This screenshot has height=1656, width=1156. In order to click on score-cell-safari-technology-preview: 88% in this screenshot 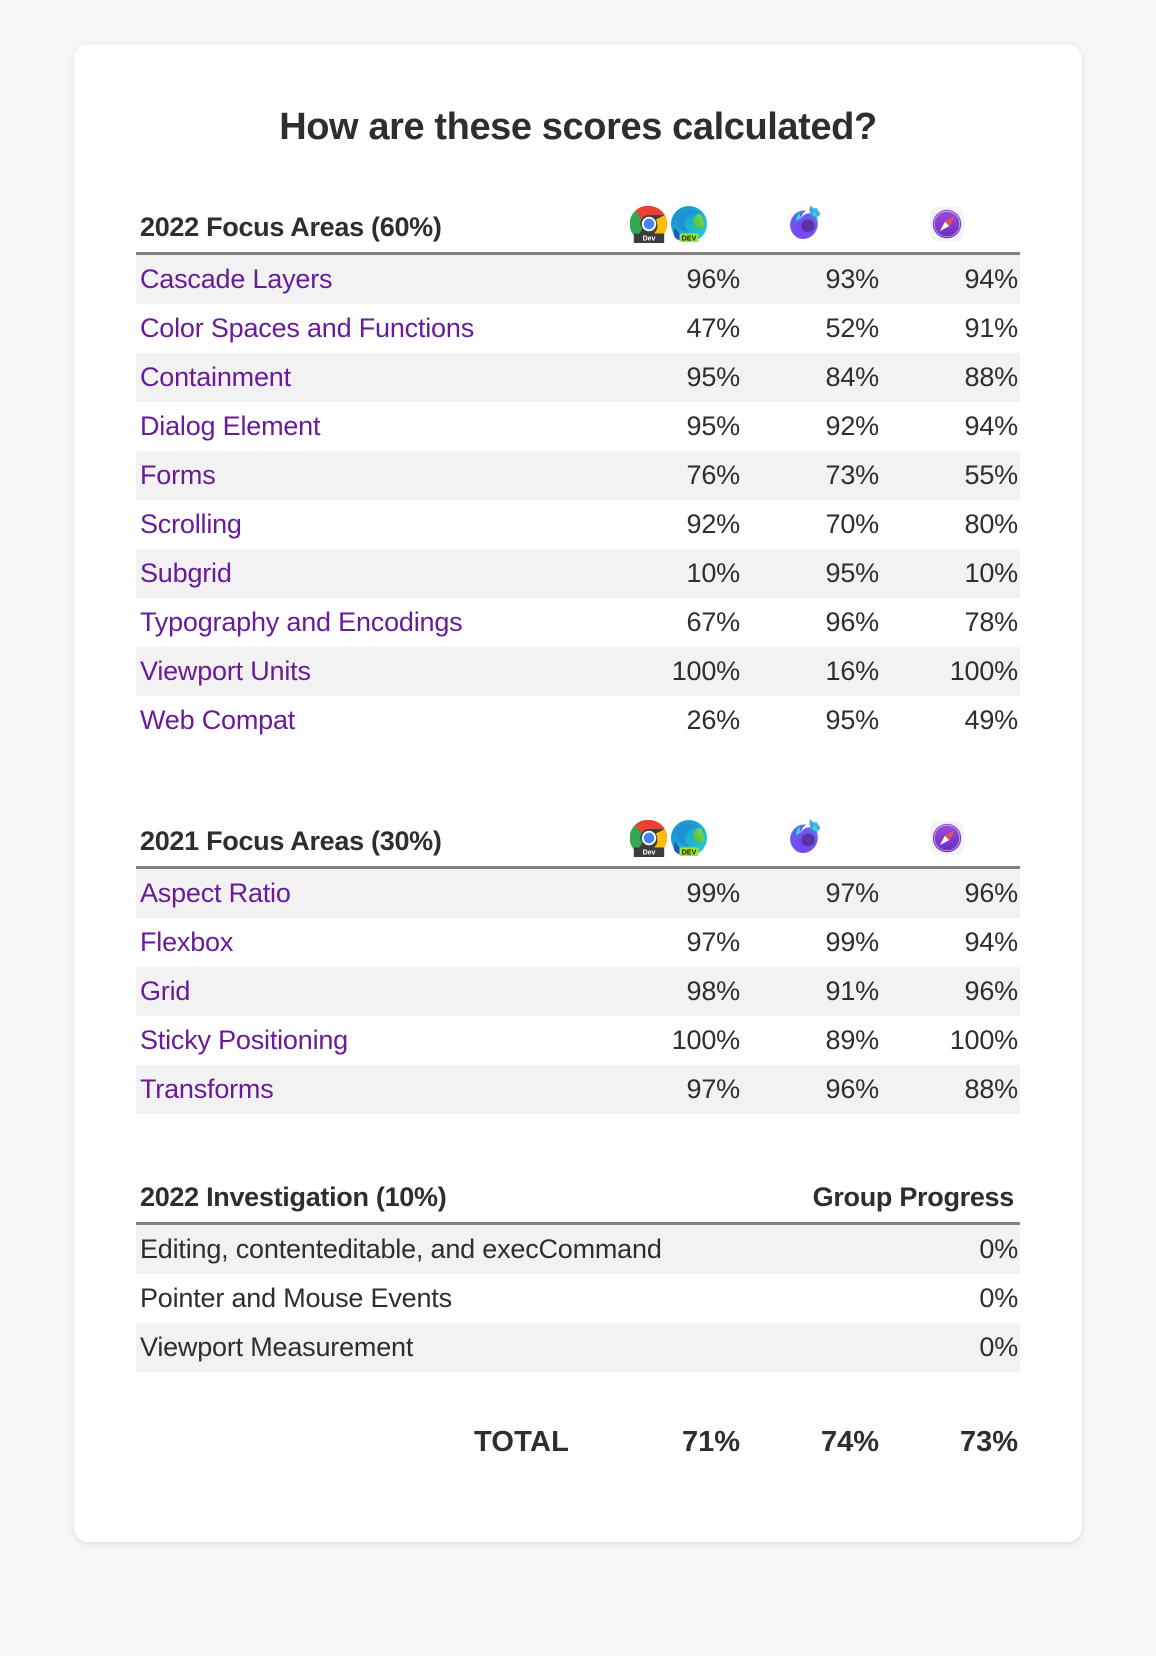, I will do `click(991, 377)`.